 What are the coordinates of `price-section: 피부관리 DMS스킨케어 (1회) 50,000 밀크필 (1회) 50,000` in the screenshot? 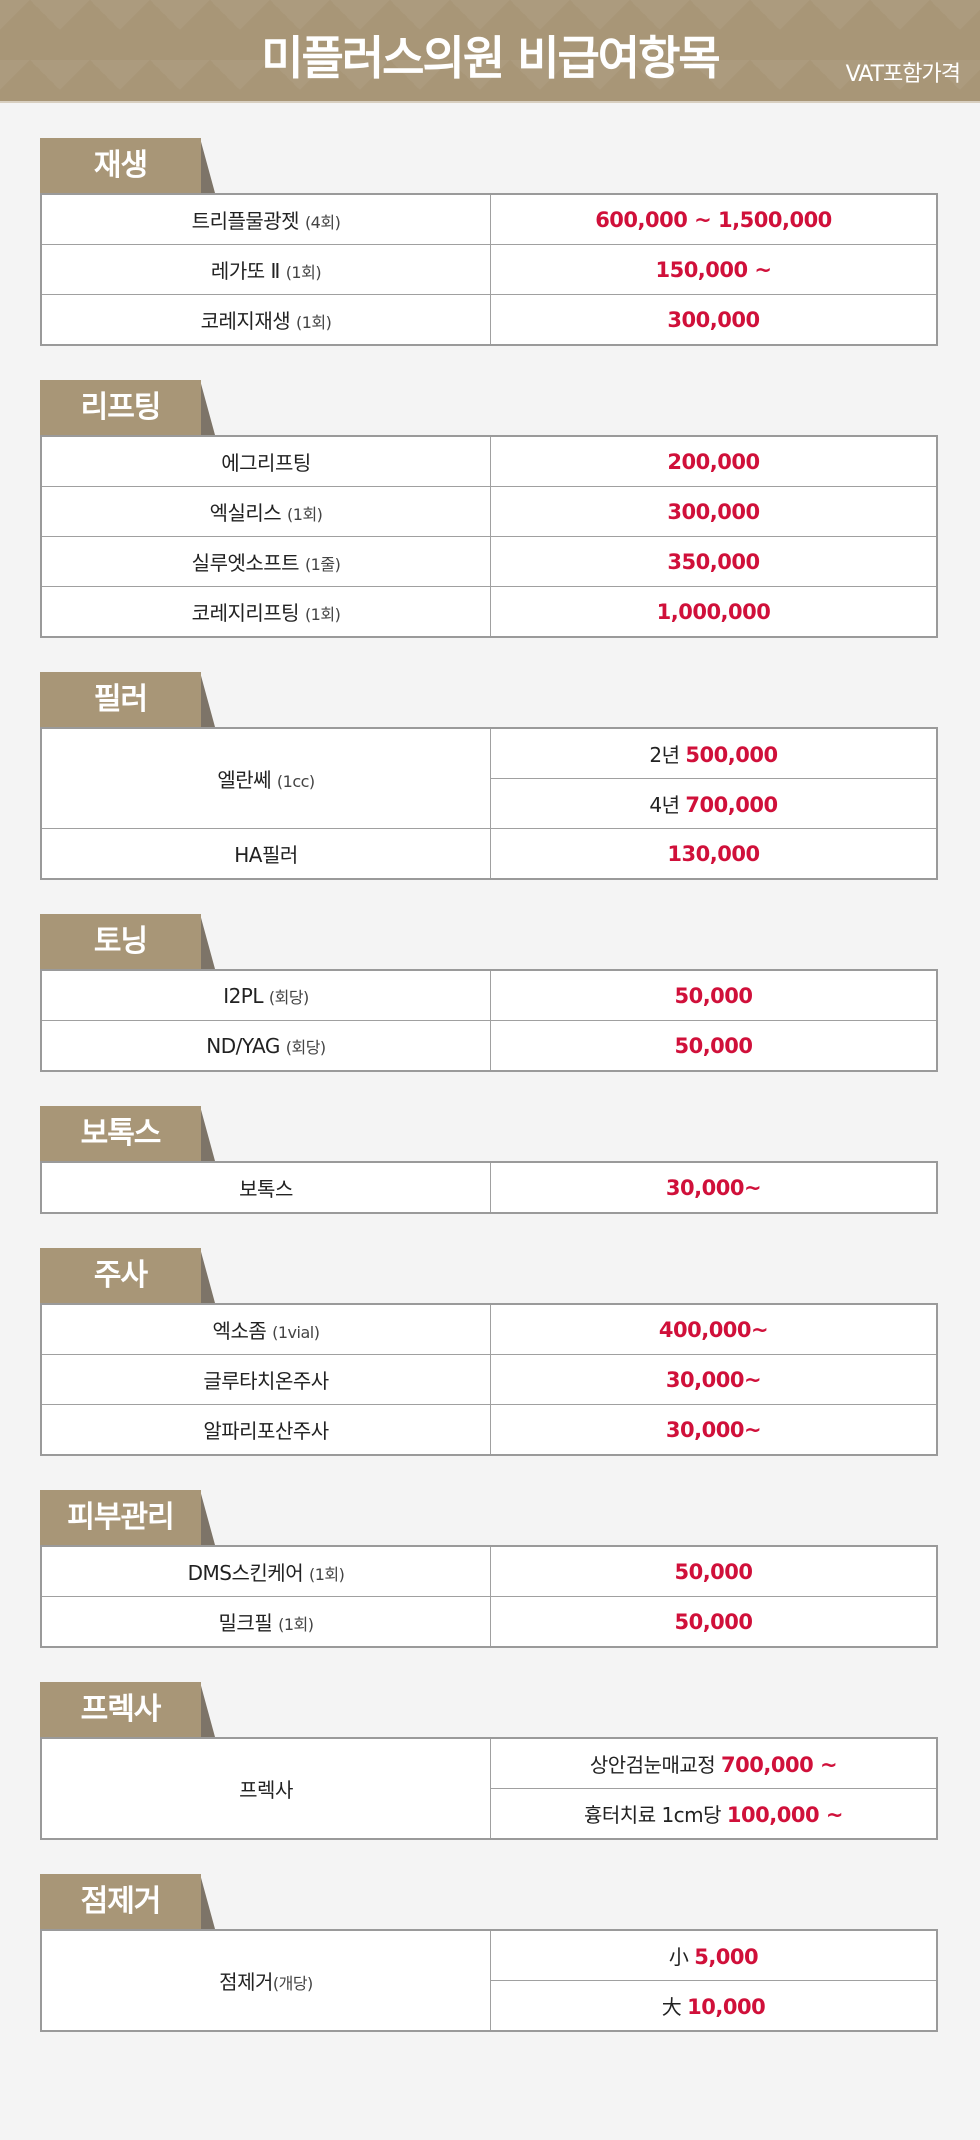 It's located at (489, 1569).